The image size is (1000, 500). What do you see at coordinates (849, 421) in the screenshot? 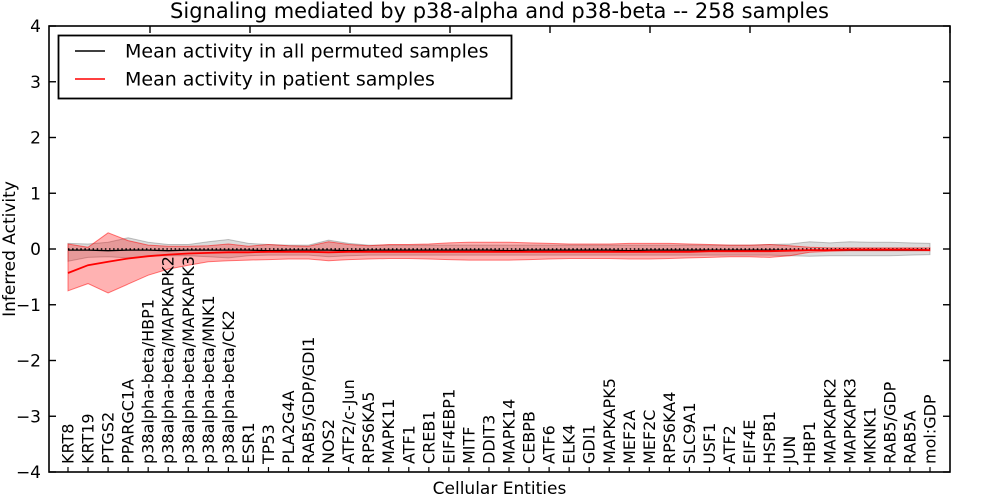
I see `x-tick-label: MAPKAPK3` at bounding box center [849, 421].